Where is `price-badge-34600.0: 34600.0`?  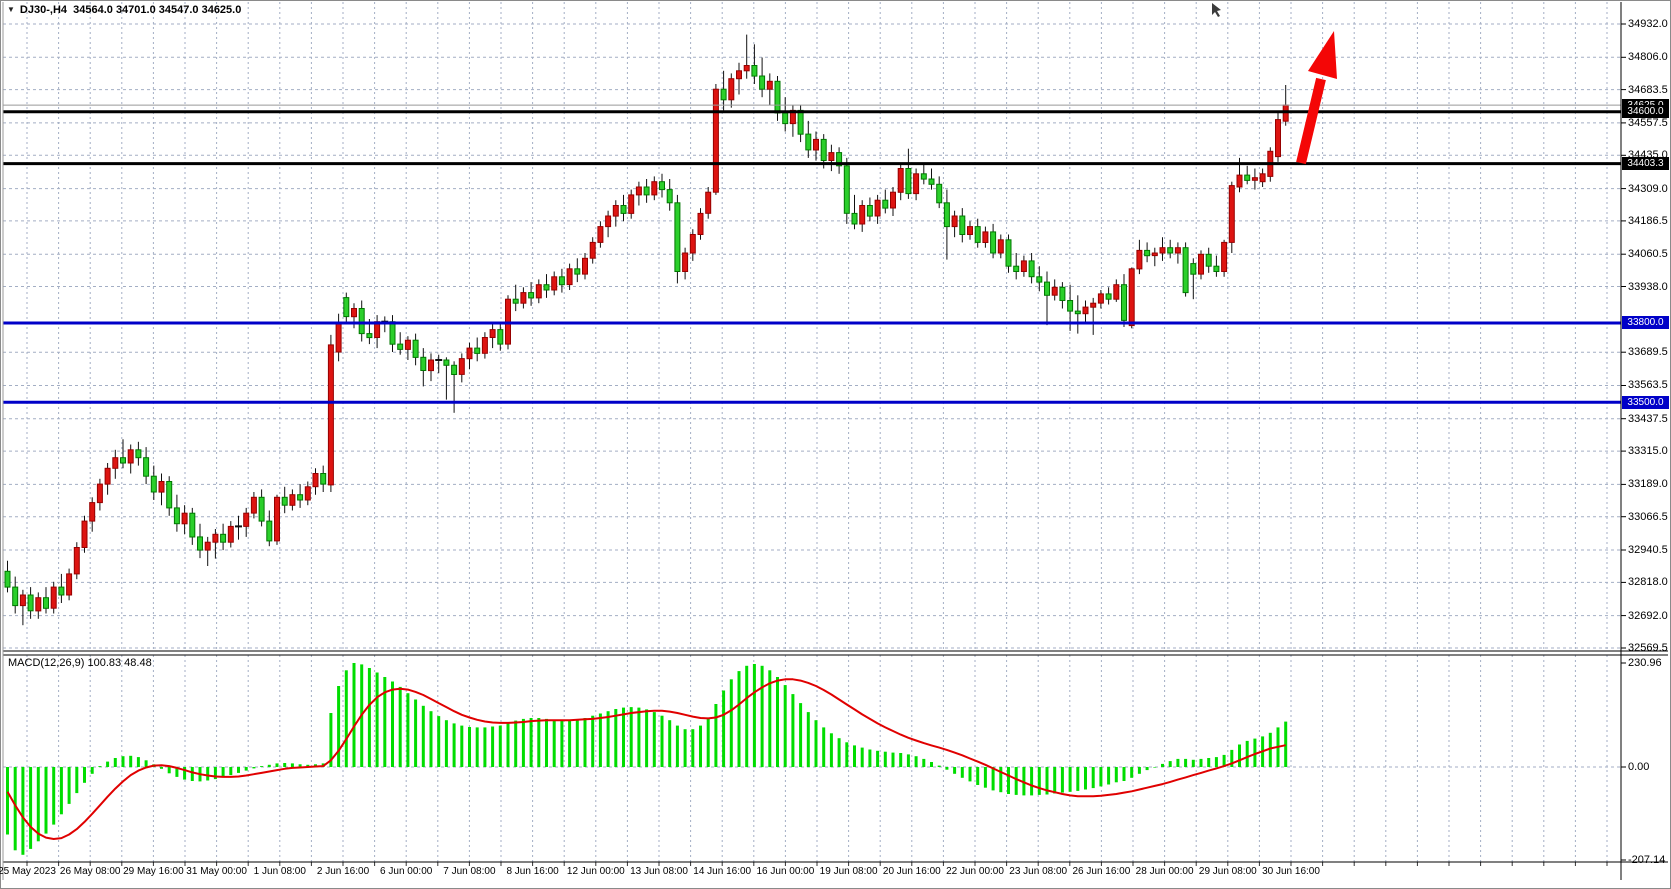
price-badge-34600.0: 34600.0 is located at coordinates (1645, 112).